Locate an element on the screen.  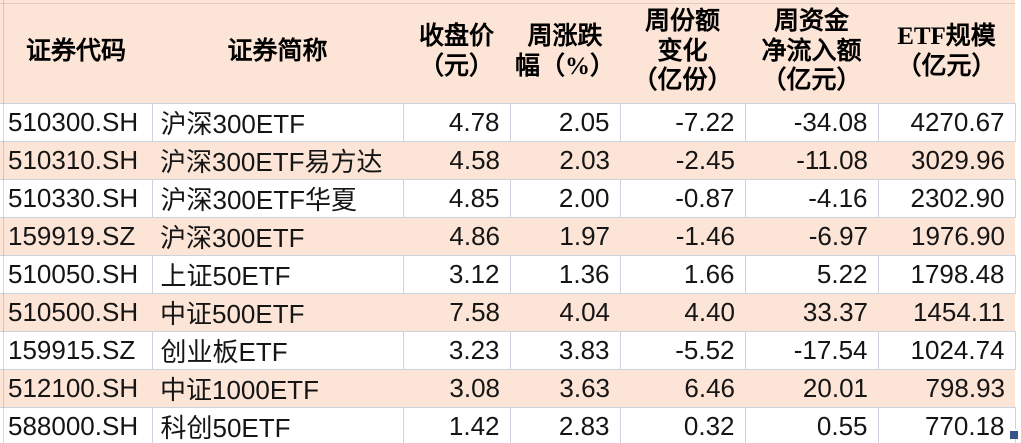
cell-chg: 2.05 is located at coordinates (565, 122).